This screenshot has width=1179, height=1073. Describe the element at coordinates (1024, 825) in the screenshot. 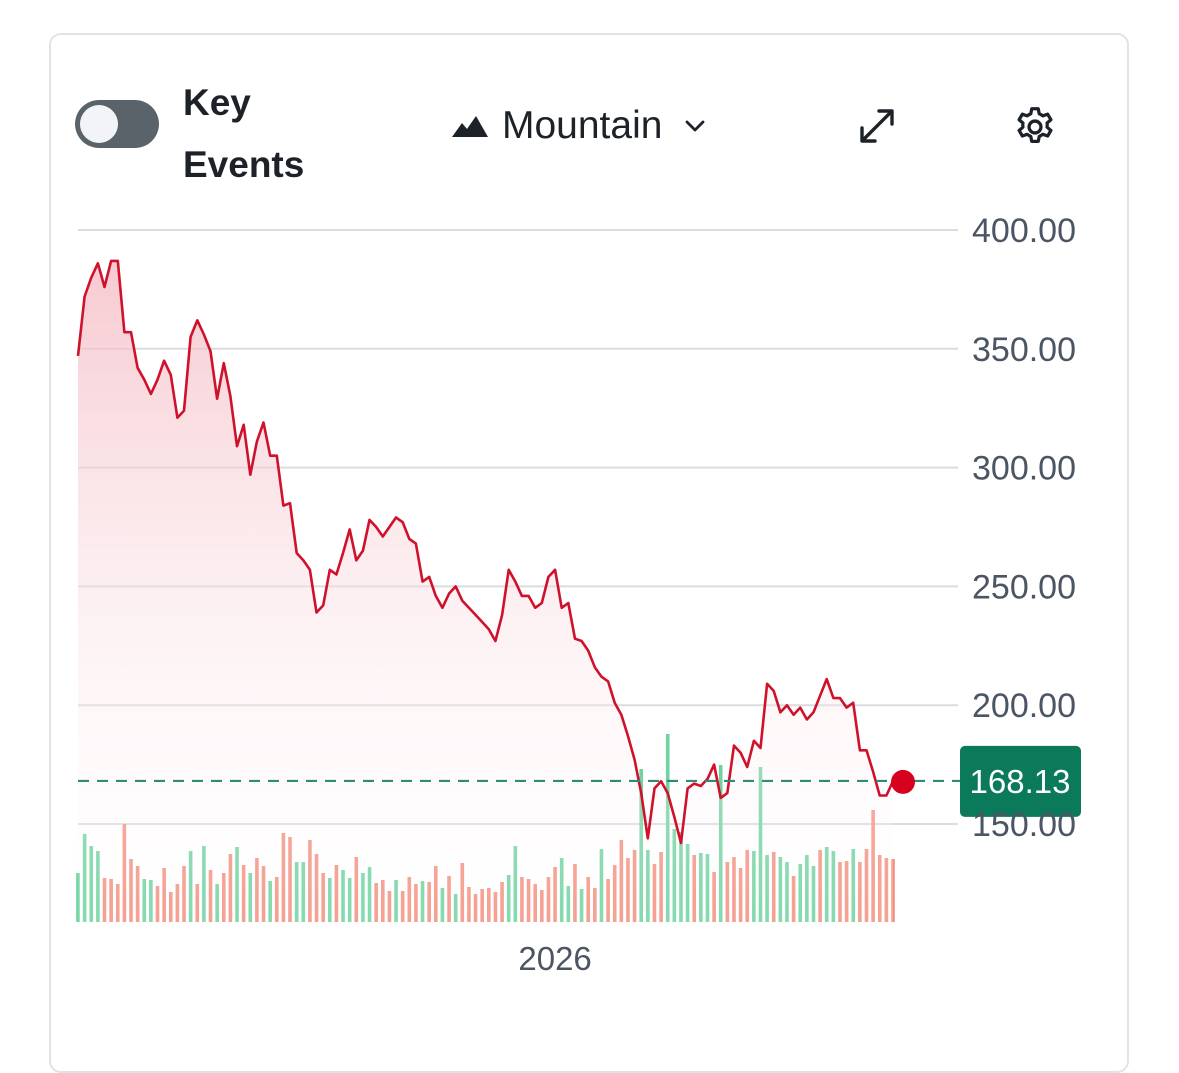

I see `y-tick-label: 150.00` at that location.